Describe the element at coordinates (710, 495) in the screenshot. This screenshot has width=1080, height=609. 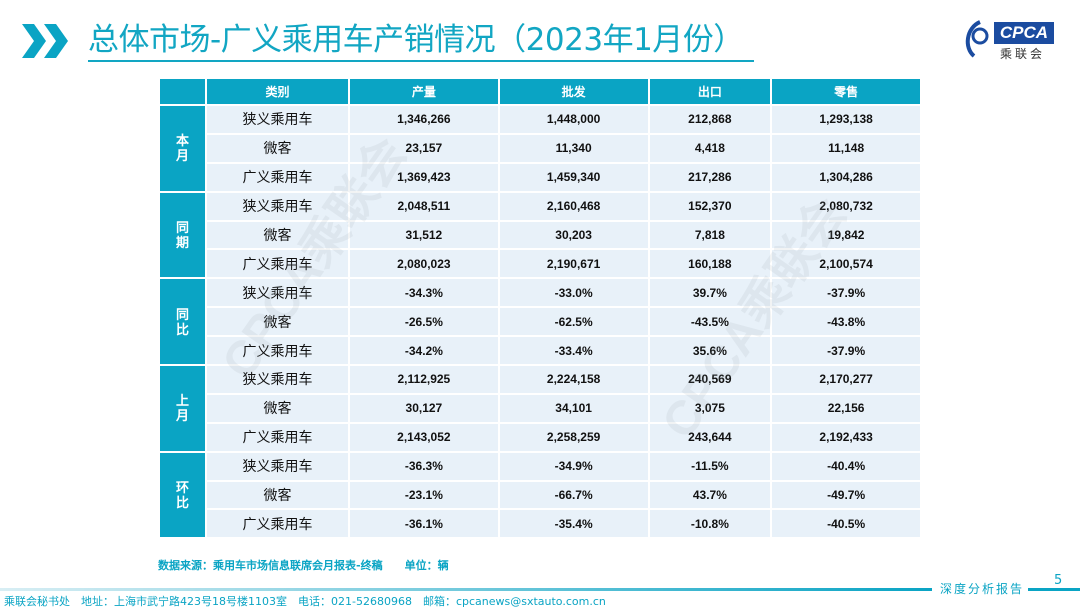
I see `value-cell: 43.7%` at that location.